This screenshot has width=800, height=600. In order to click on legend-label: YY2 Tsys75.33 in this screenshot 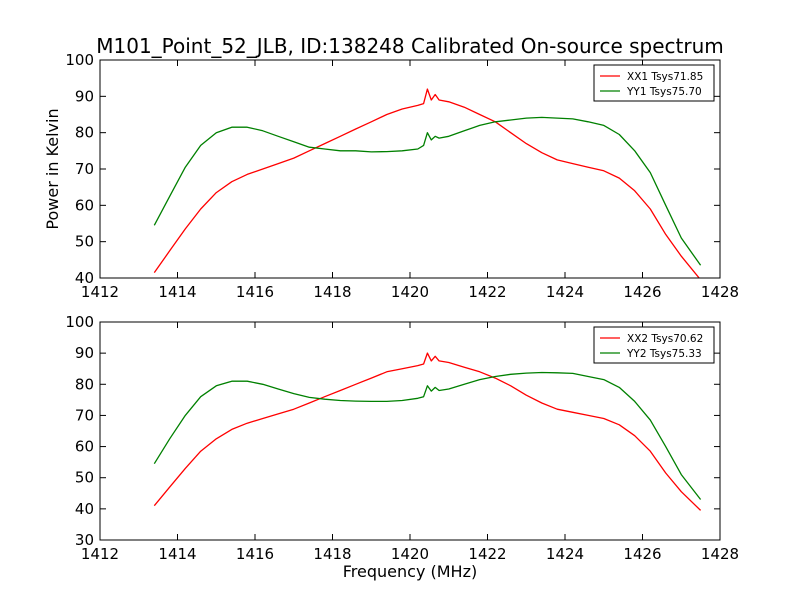, I will do `click(664, 354)`.